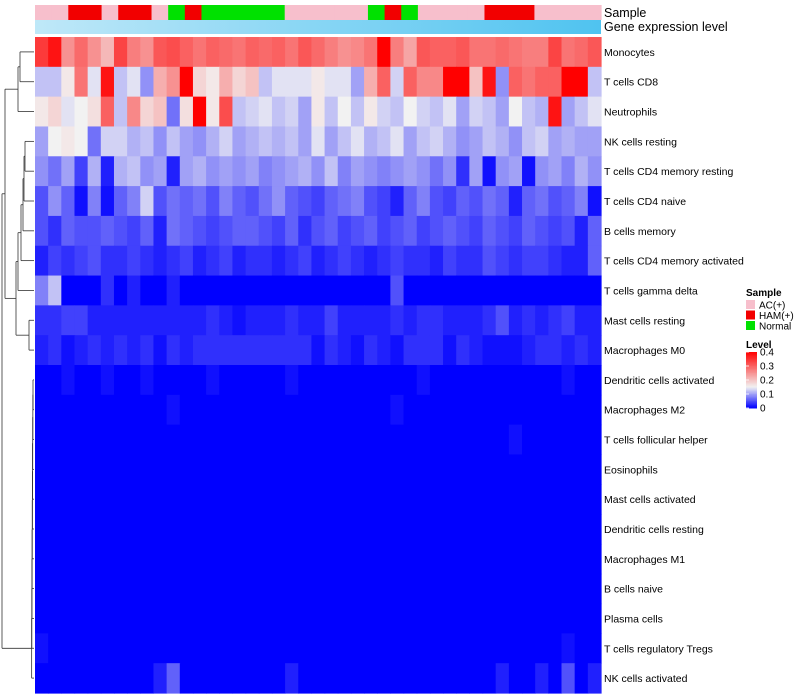  What do you see at coordinates (644, 321) in the screenshot?
I see `row-label: Mast cells resting` at bounding box center [644, 321].